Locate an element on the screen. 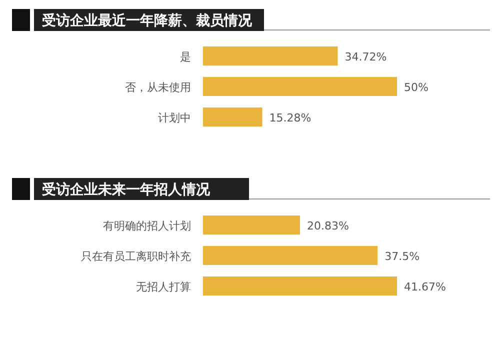 This screenshot has height=353, width=500. data-label: 50% is located at coordinates (416, 87).